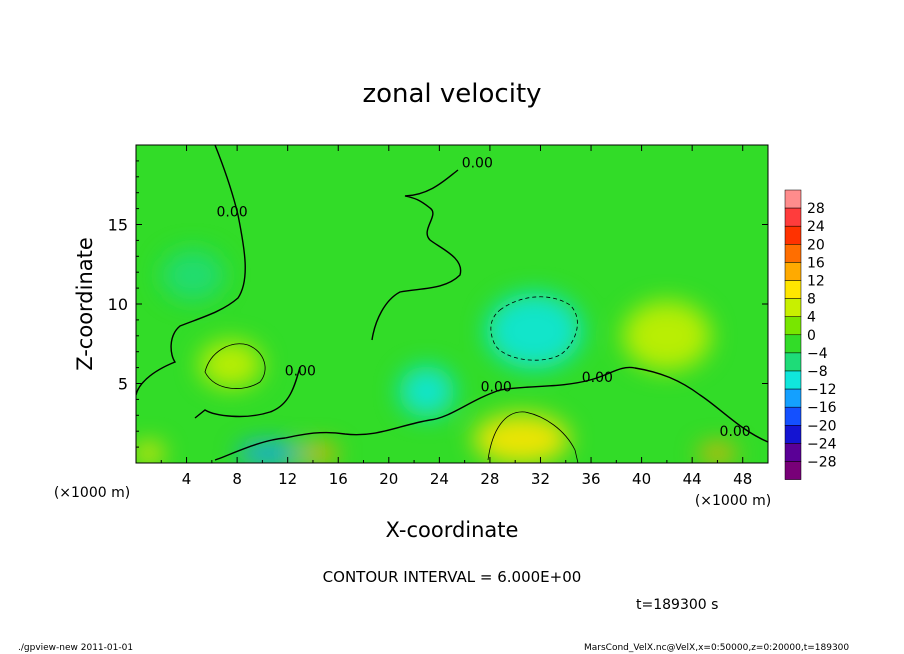  I want to click on colorbar-label: 16, so click(816, 263).